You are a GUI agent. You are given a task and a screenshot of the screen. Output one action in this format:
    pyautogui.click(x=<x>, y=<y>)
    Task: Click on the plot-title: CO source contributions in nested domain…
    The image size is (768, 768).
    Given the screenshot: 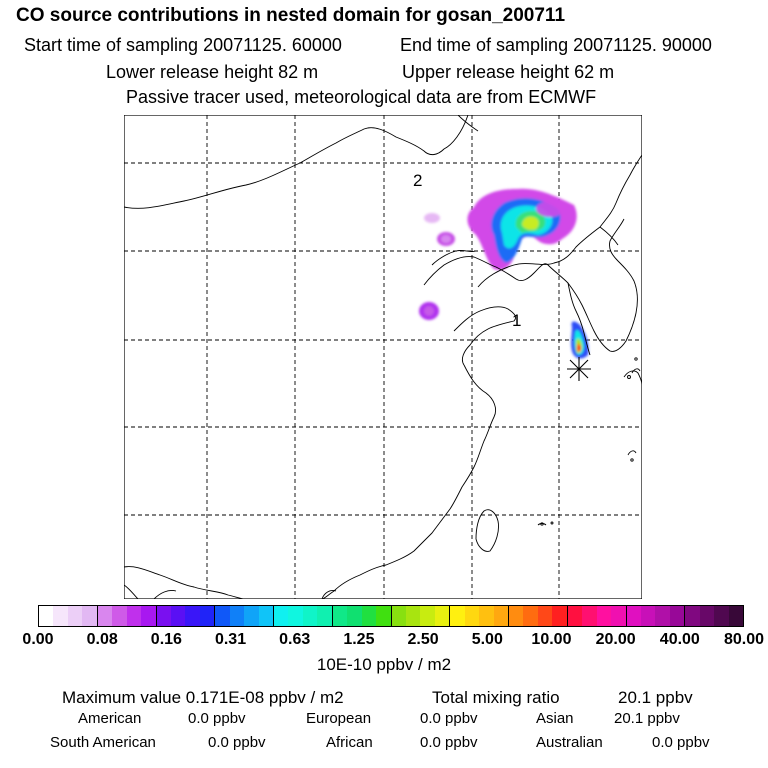 What is the action you would take?
    pyautogui.click(x=291, y=15)
    